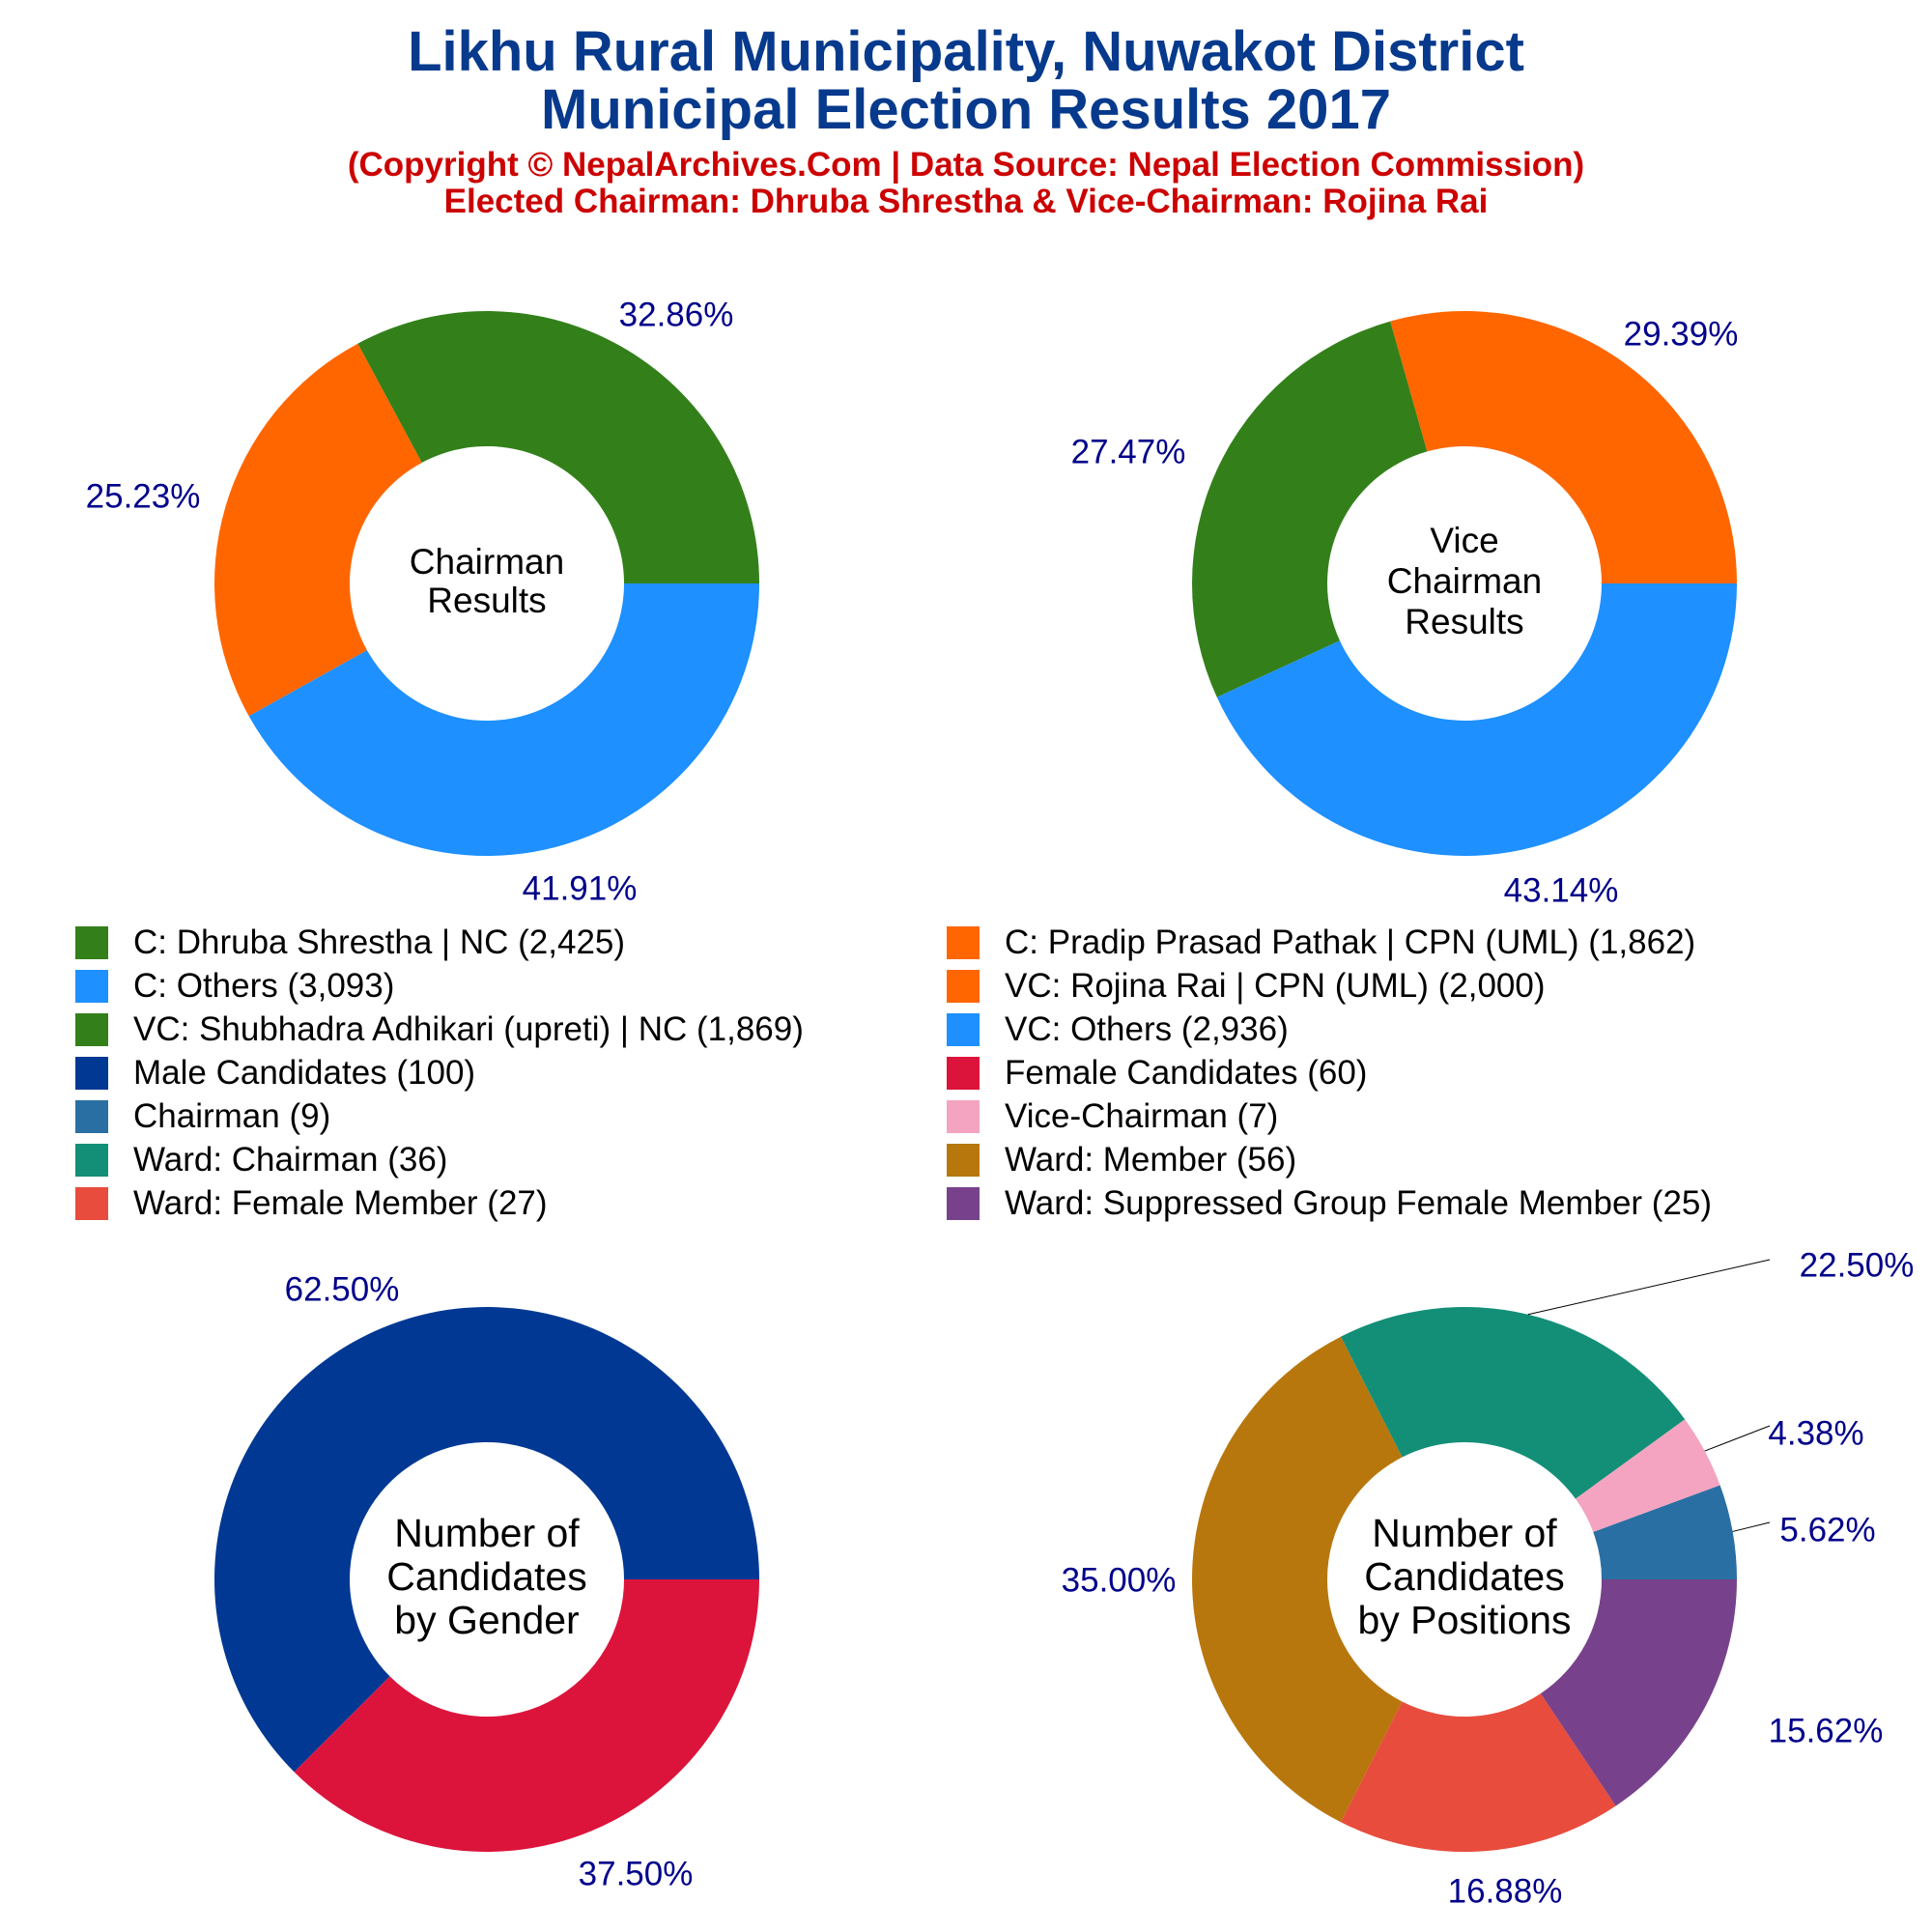 This screenshot has height=1932, width=1932. Describe the element at coordinates (1827, 1529) in the screenshot. I see `slice-percent-label: 5.62%` at that location.